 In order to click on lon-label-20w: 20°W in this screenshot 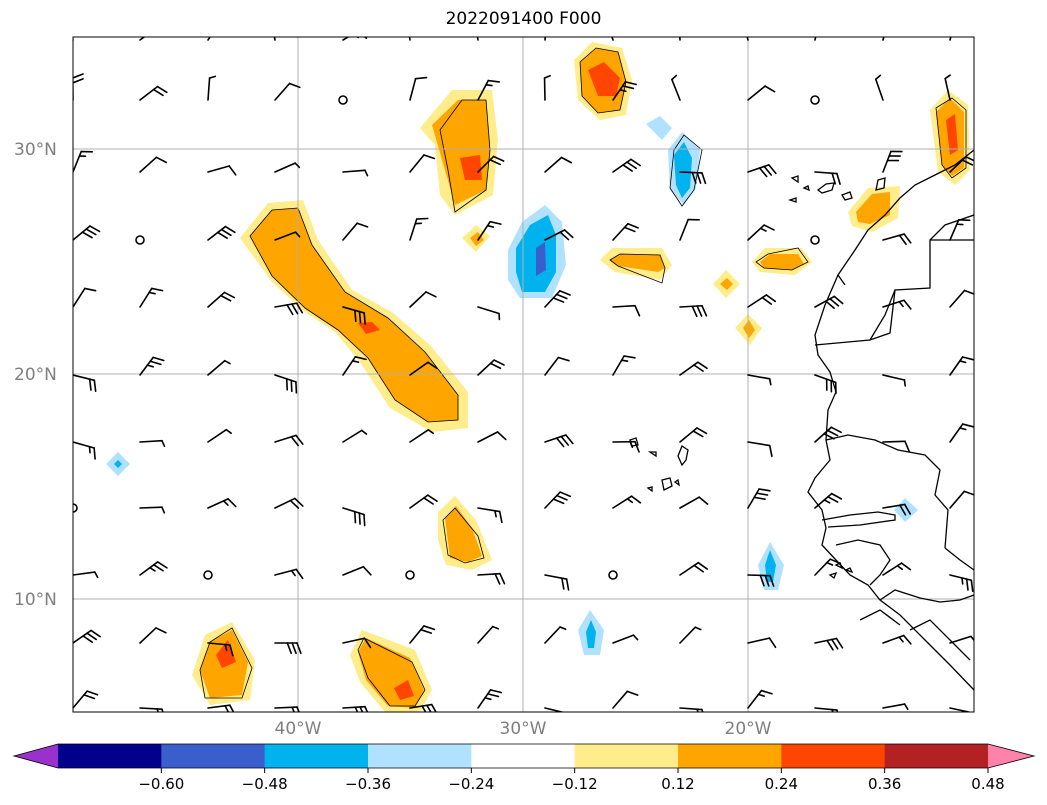, I will do `click(748, 729)`.